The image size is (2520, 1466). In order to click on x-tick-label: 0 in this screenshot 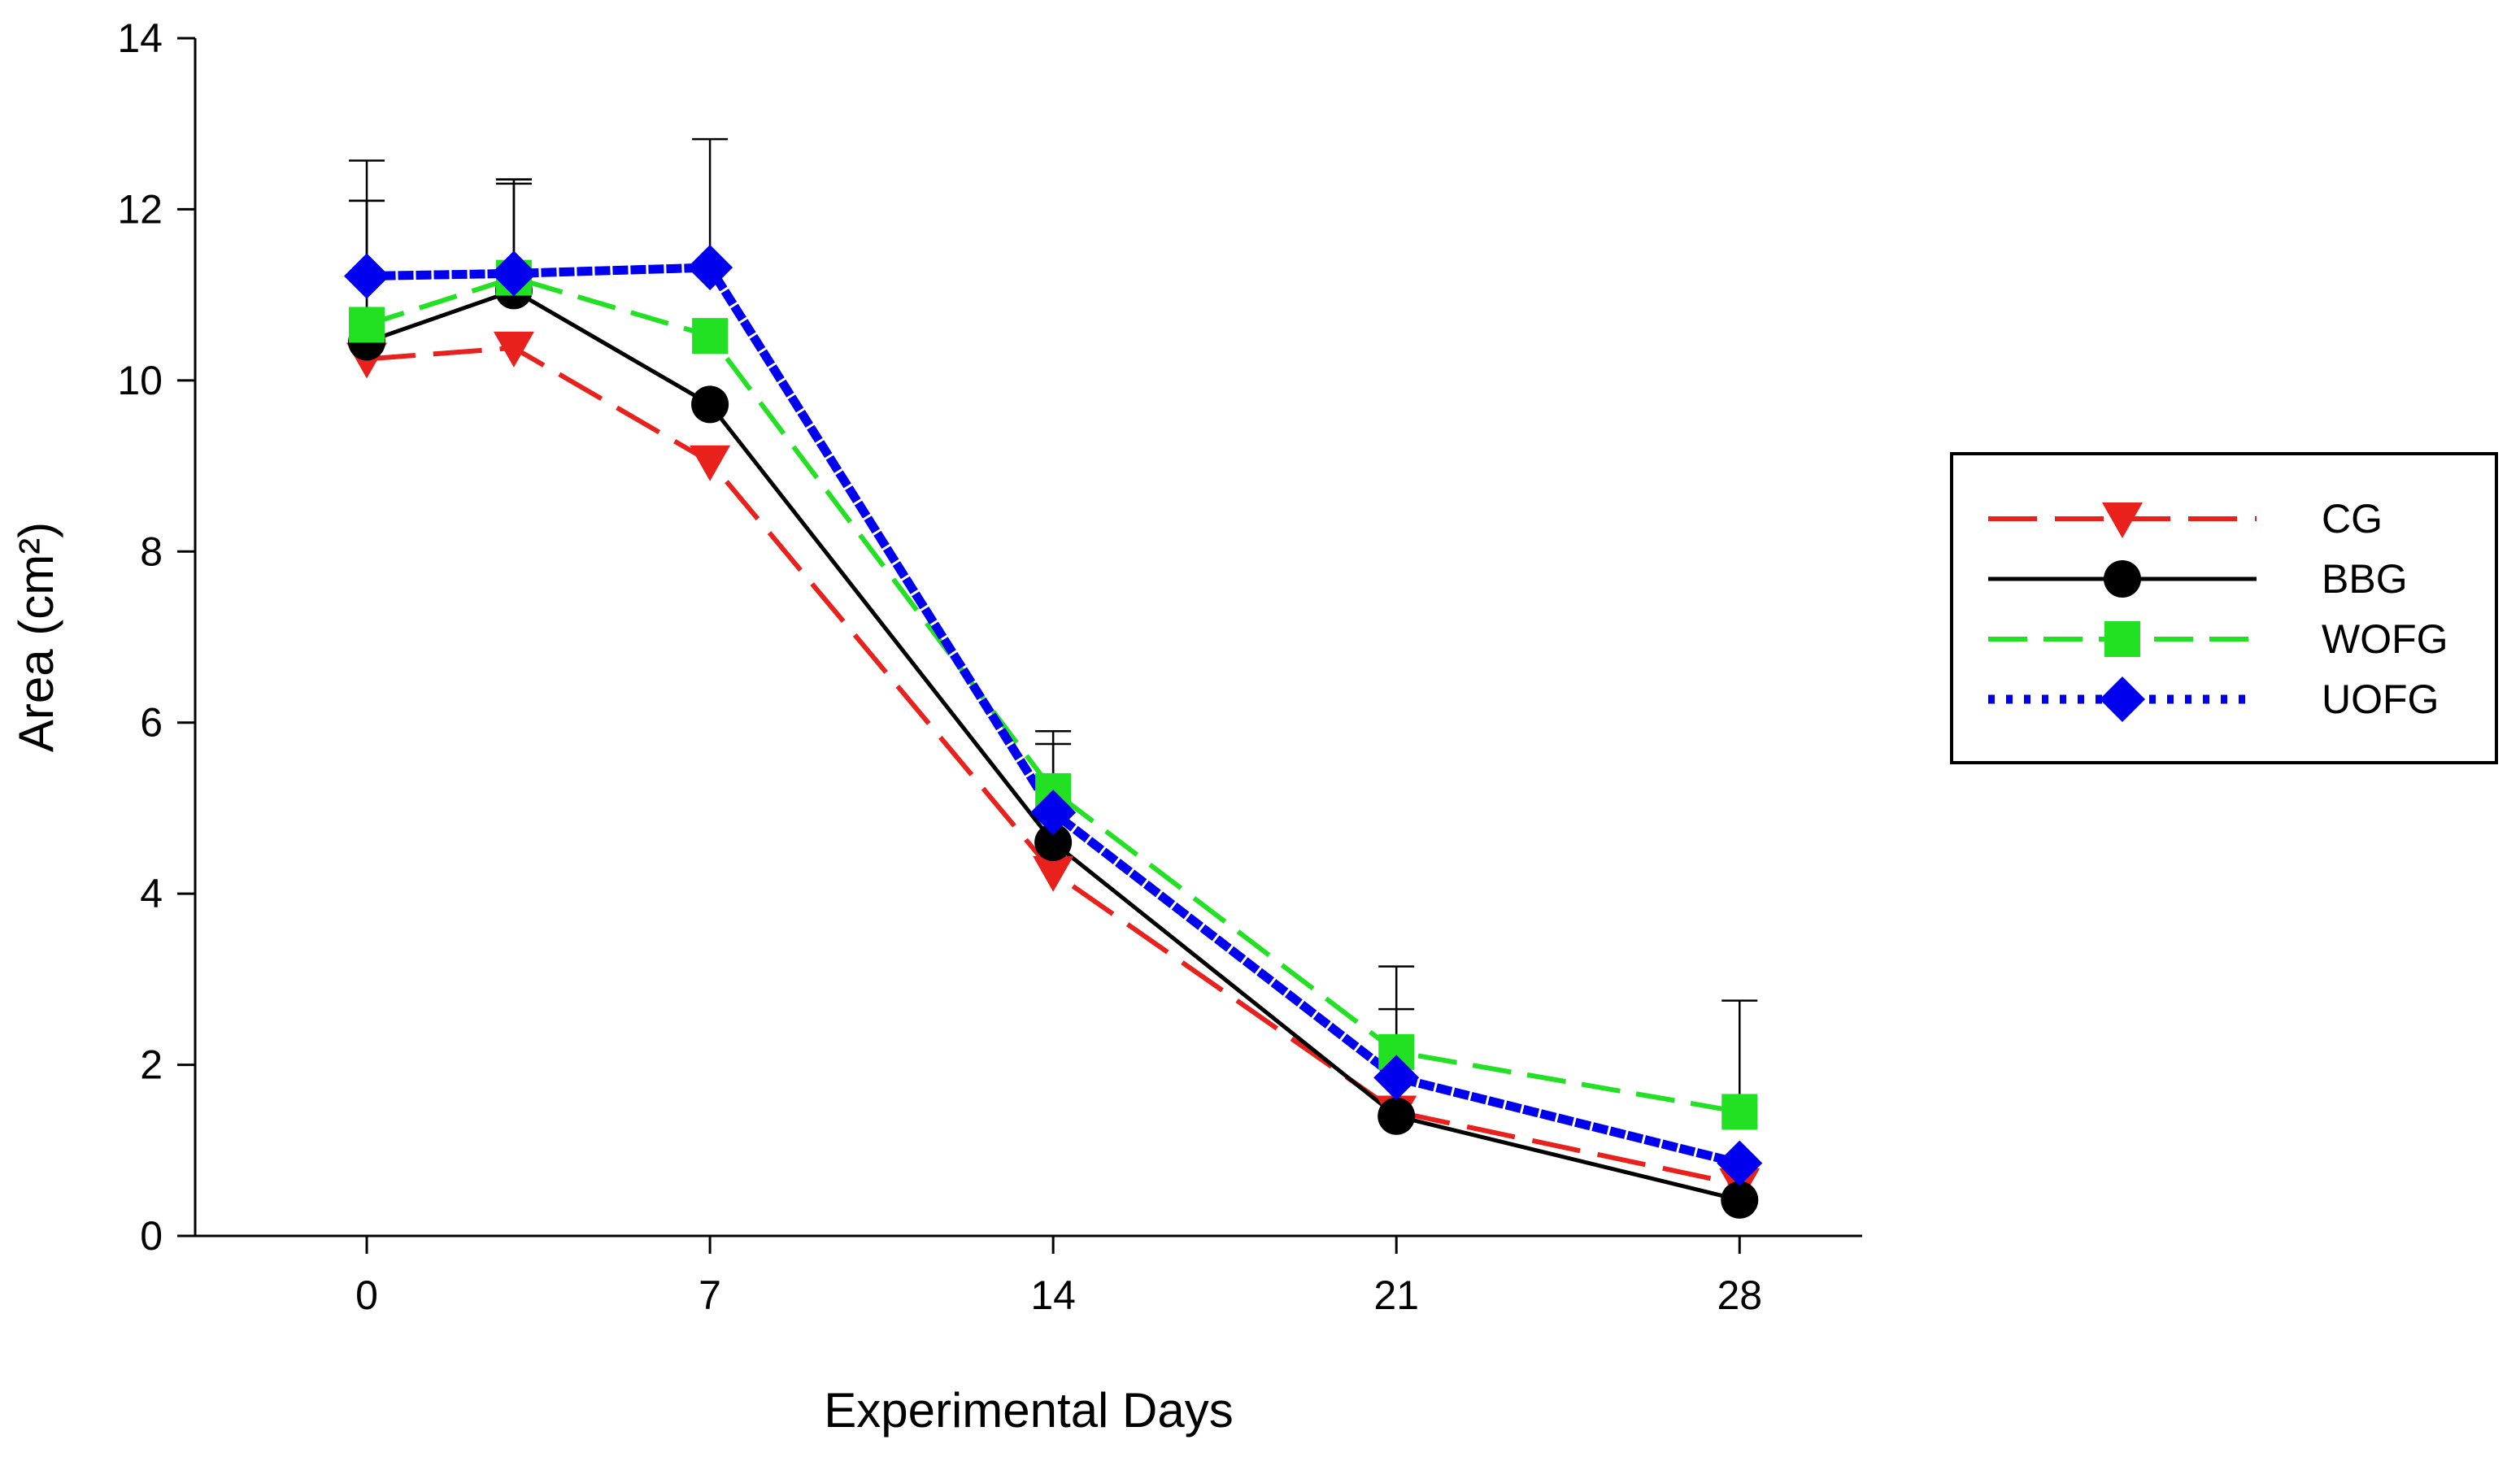, I will do `click(367, 1295)`.